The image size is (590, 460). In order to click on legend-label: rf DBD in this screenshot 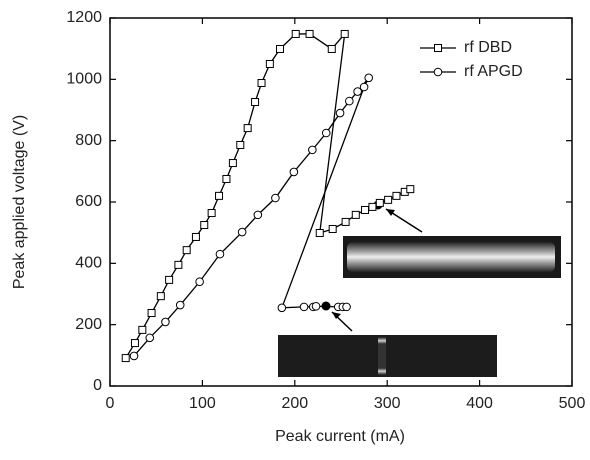, I will do `click(488, 47)`.